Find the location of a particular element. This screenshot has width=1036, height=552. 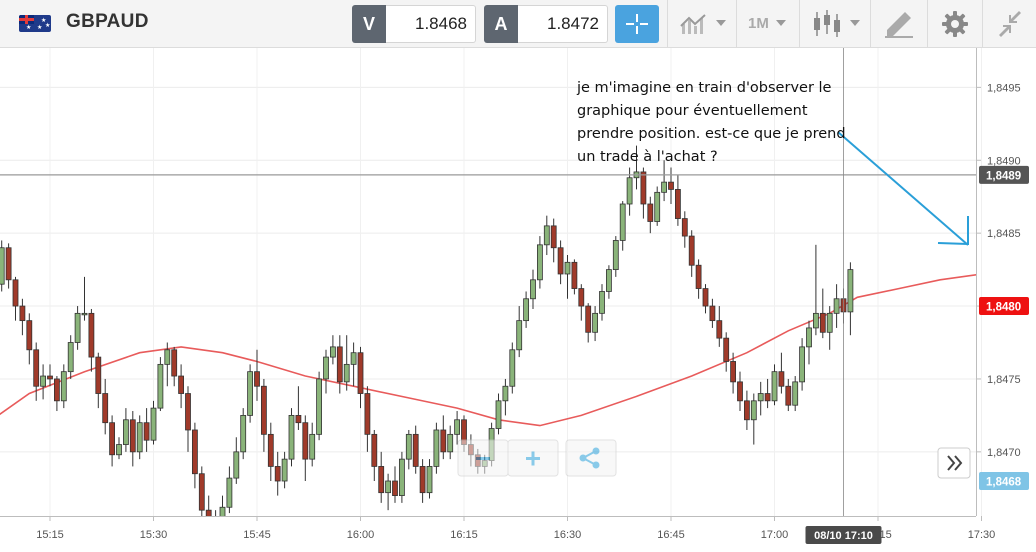

collapse-button is located at coordinates (1009, 24).